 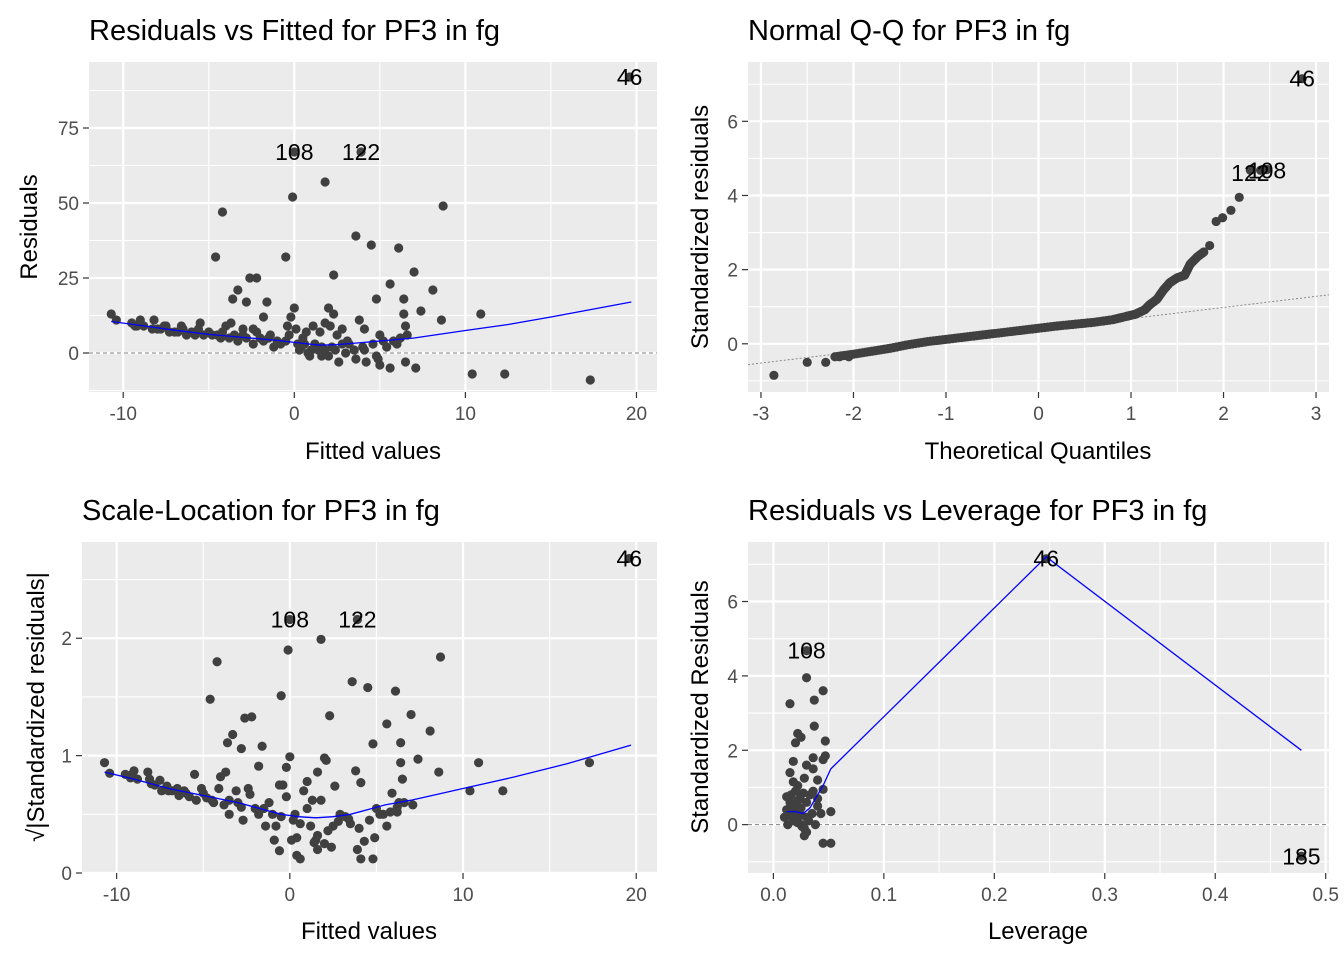 I want to click on smooth-line, so click(x=371, y=323).